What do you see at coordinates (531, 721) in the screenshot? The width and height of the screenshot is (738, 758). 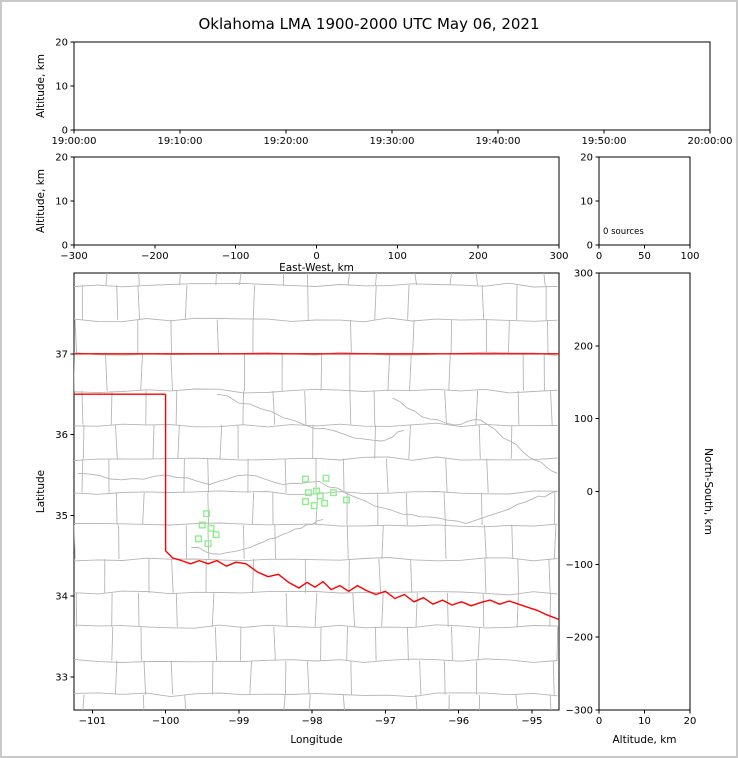 I see `x-tick-label: −95` at bounding box center [531, 721].